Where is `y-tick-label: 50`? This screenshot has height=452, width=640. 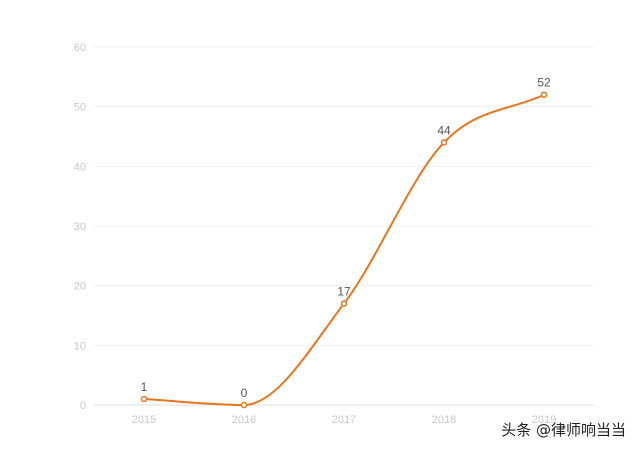
y-tick-label: 50 is located at coordinates (80, 108).